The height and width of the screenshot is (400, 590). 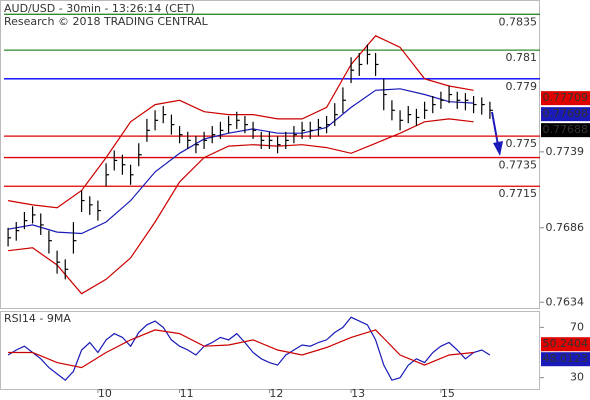 I want to click on rsi-line, so click(x=249, y=349).